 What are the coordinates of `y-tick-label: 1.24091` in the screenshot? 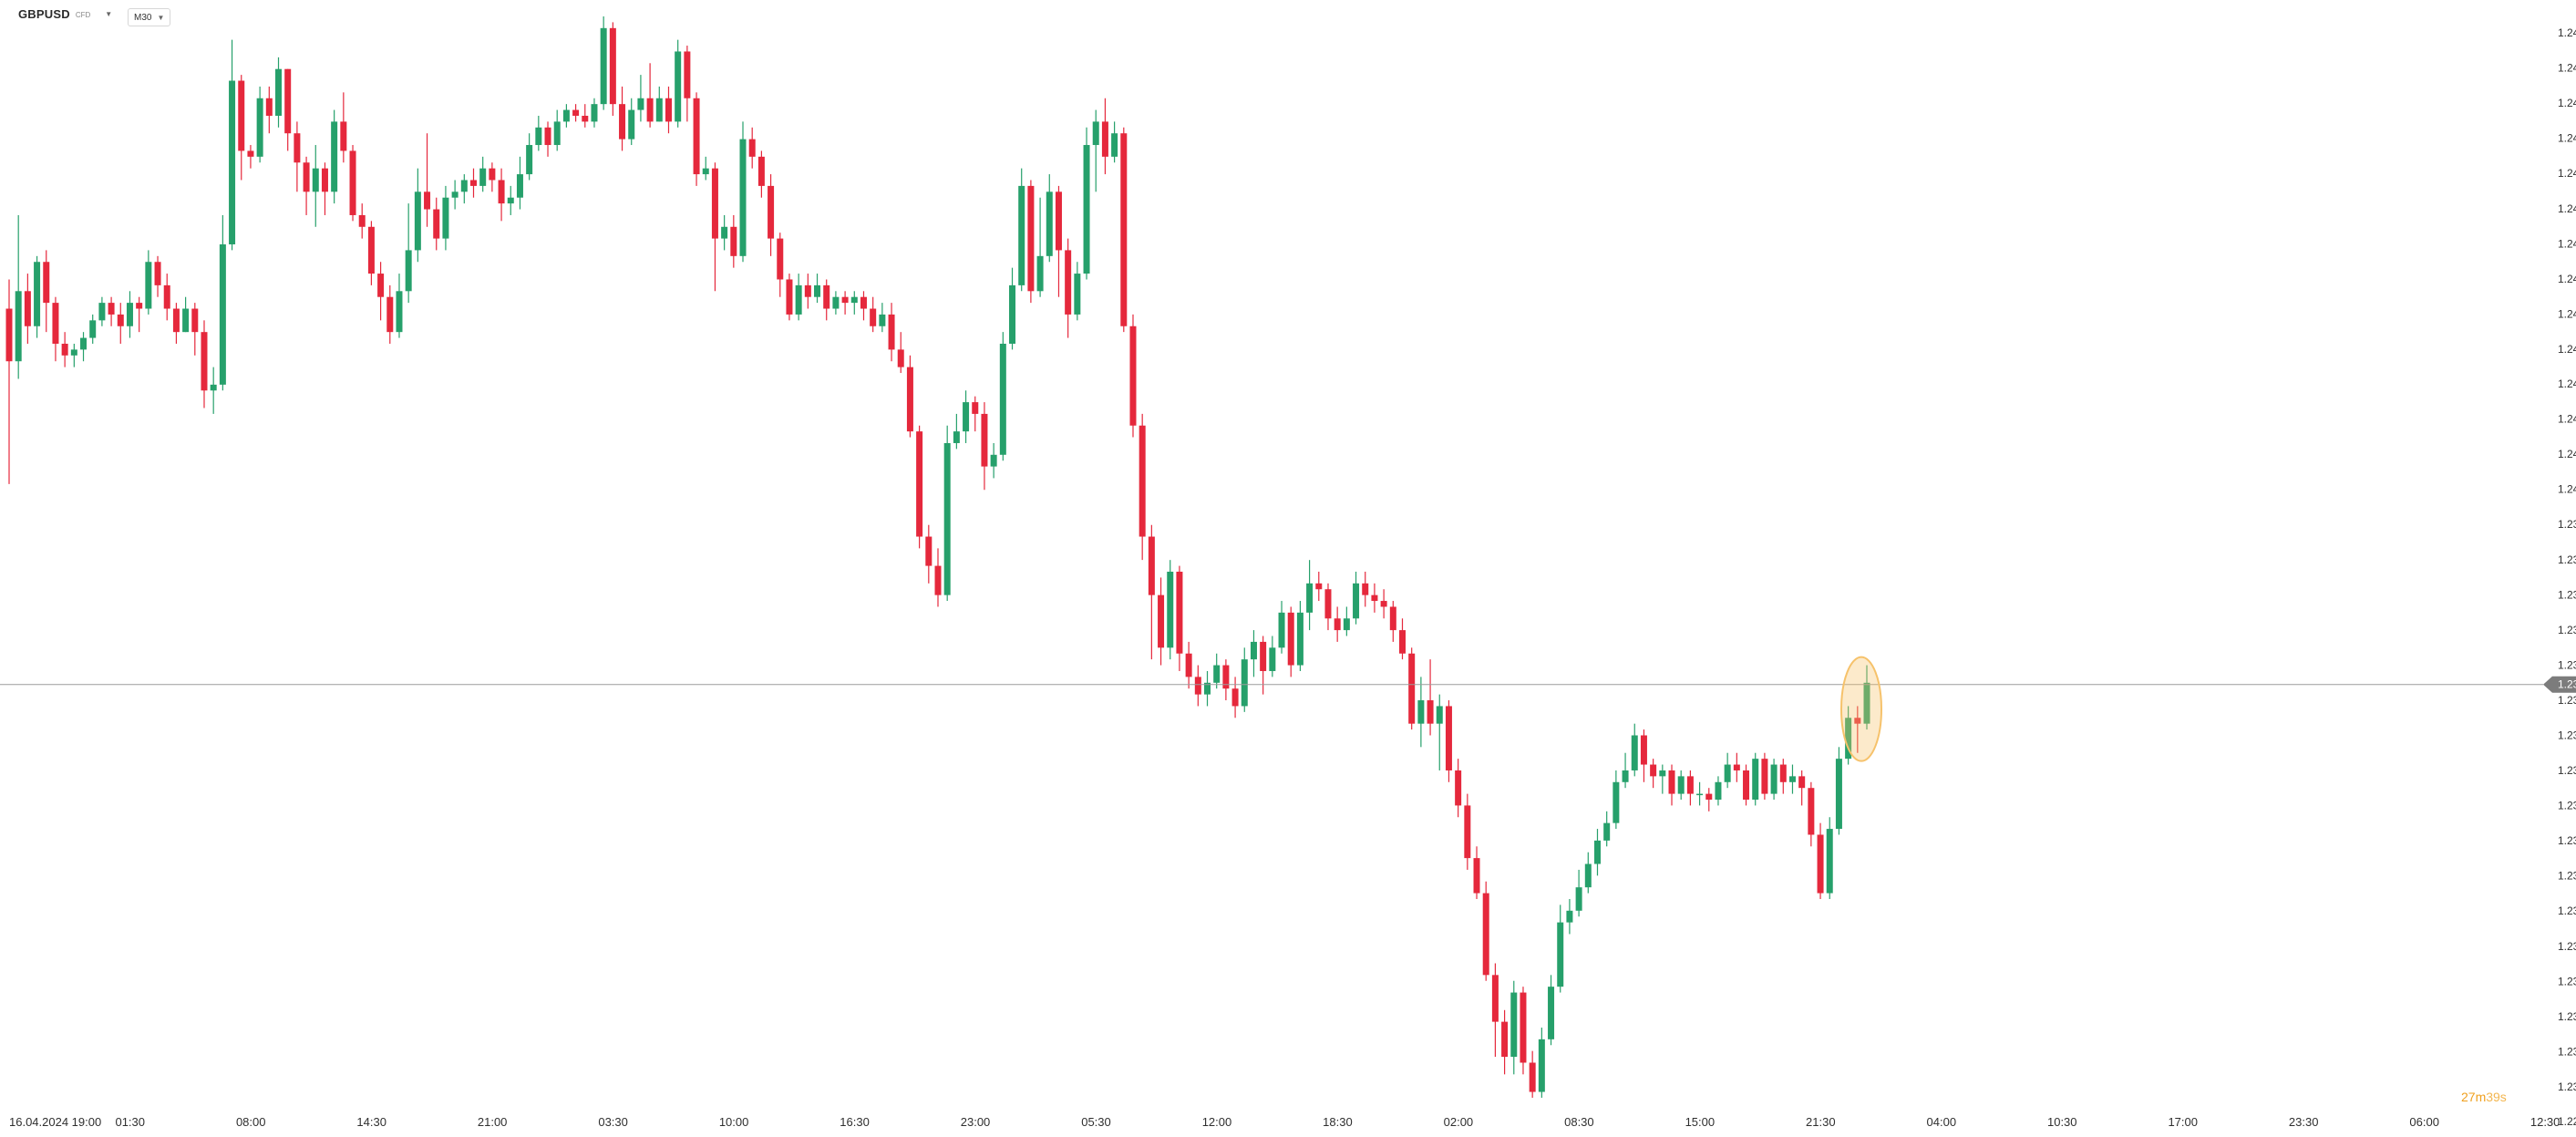 It's located at (2567, 454).